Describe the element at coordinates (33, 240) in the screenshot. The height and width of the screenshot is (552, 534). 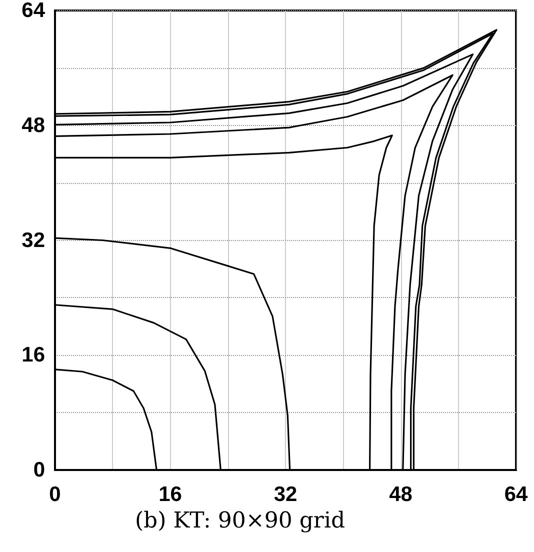
I see `y-tick-label: 32` at that location.